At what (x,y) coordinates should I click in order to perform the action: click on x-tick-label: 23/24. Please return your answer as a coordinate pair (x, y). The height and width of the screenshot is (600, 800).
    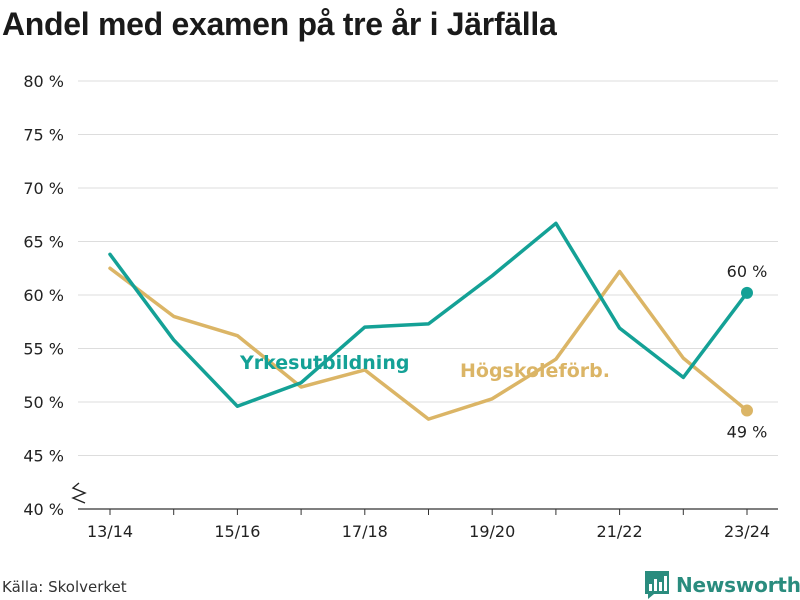
    Looking at the image, I should click on (747, 531).